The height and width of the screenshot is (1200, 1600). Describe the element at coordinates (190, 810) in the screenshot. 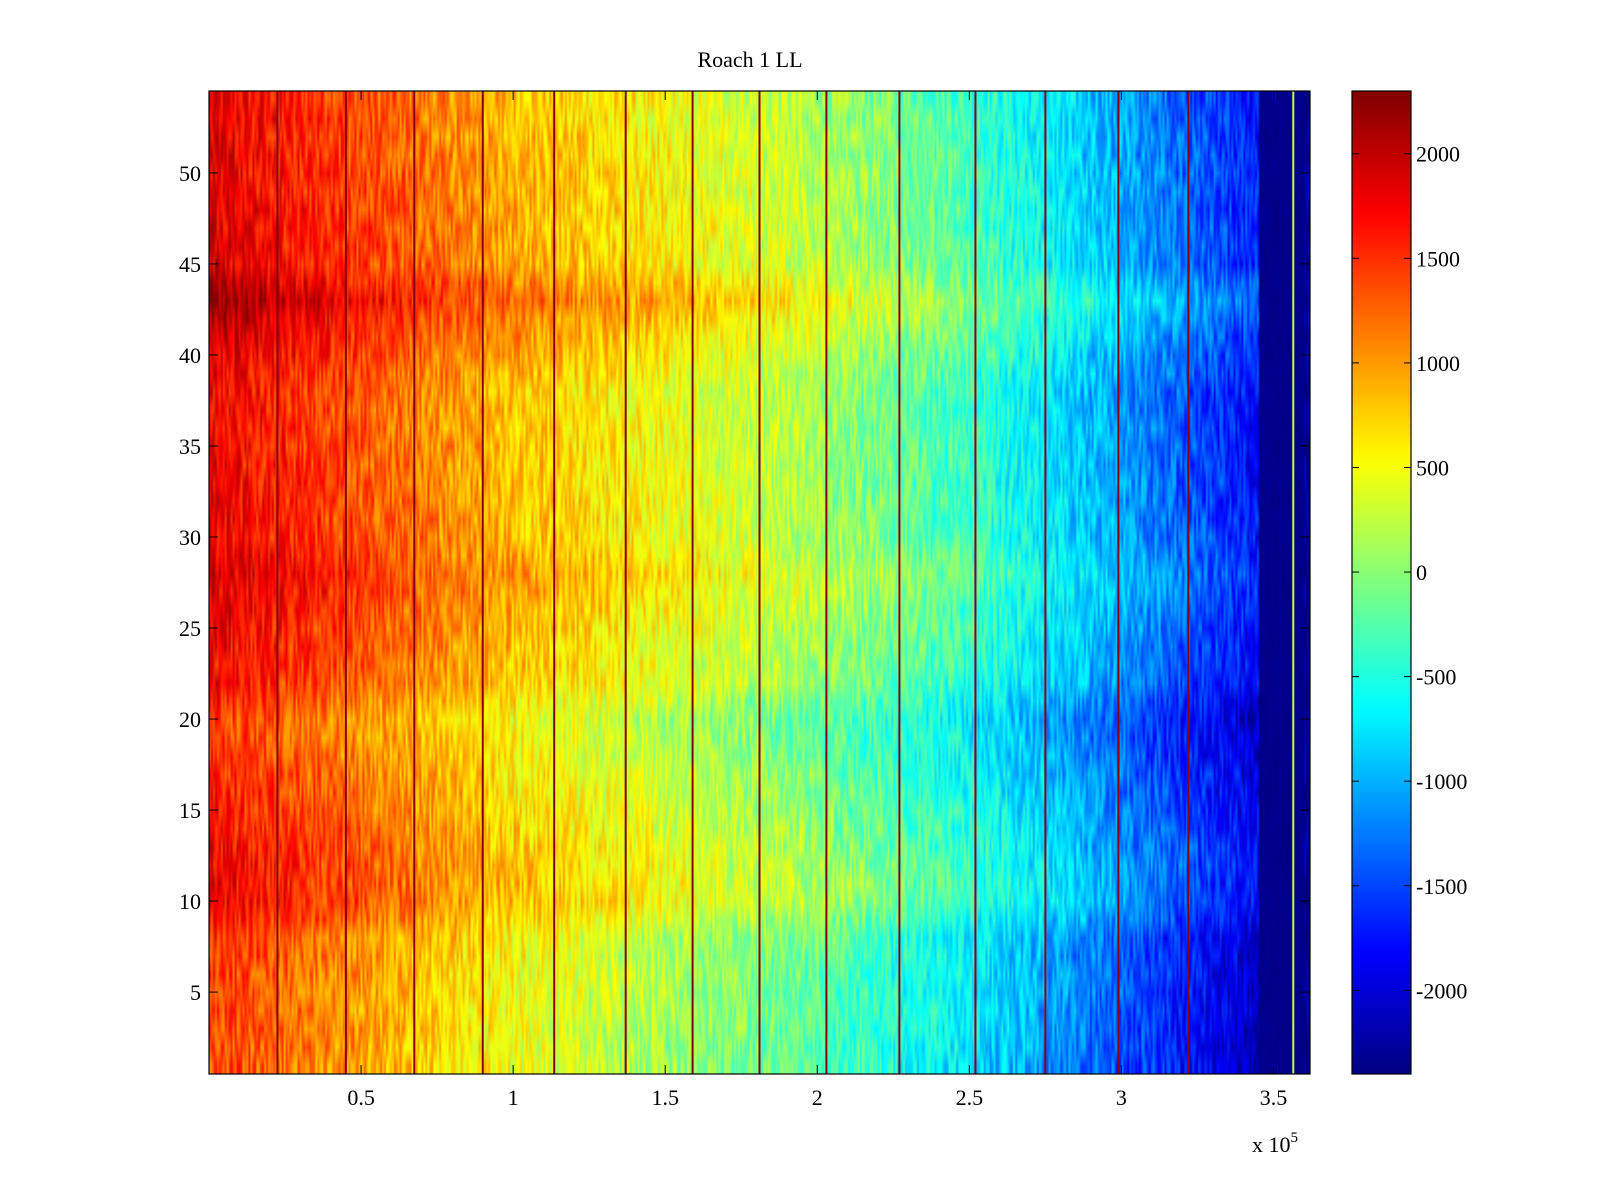

I see `y-tick-label: 15` at that location.